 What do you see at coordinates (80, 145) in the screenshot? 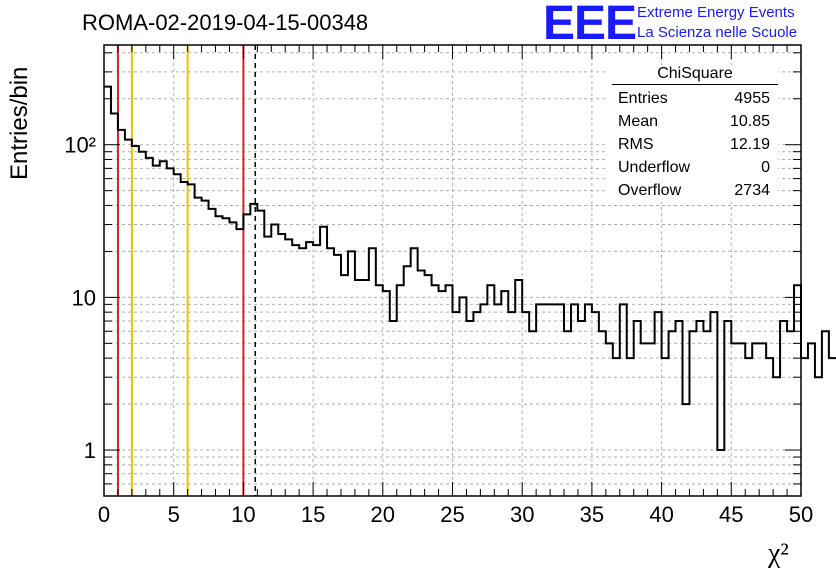
I see `y-tick-label: 10²` at bounding box center [80, 145].